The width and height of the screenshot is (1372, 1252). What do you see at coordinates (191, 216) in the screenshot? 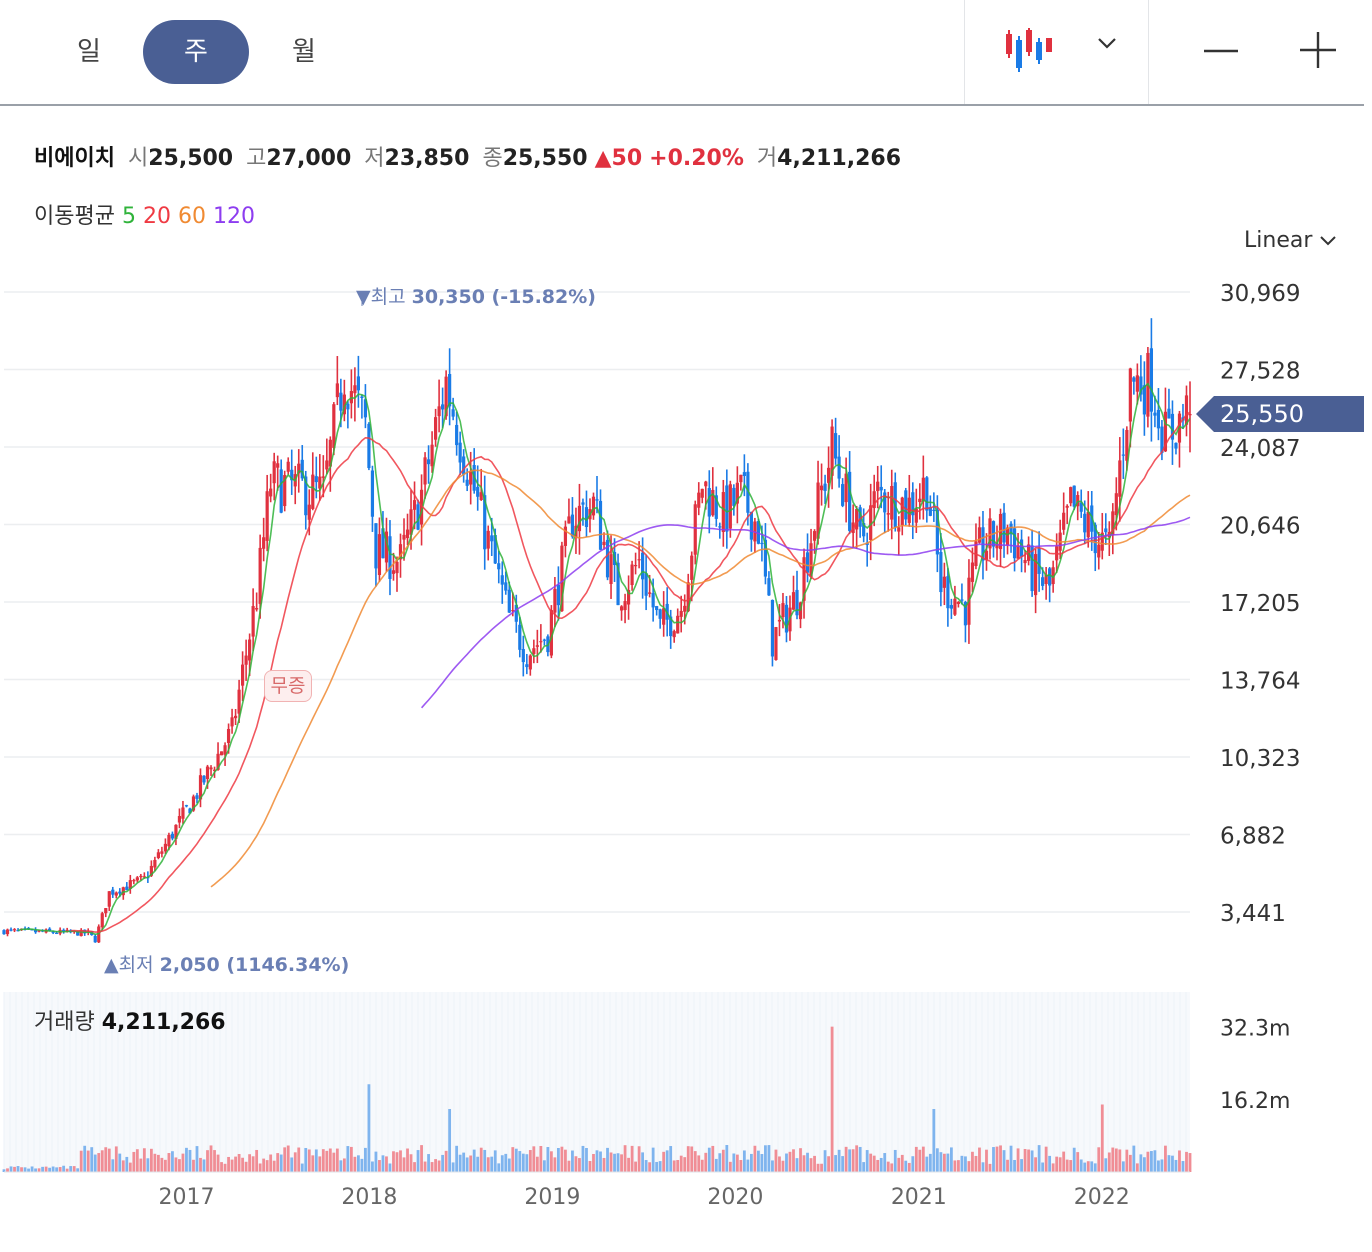
I see `ma-60-label: 60` at bounding box center [191, 216].